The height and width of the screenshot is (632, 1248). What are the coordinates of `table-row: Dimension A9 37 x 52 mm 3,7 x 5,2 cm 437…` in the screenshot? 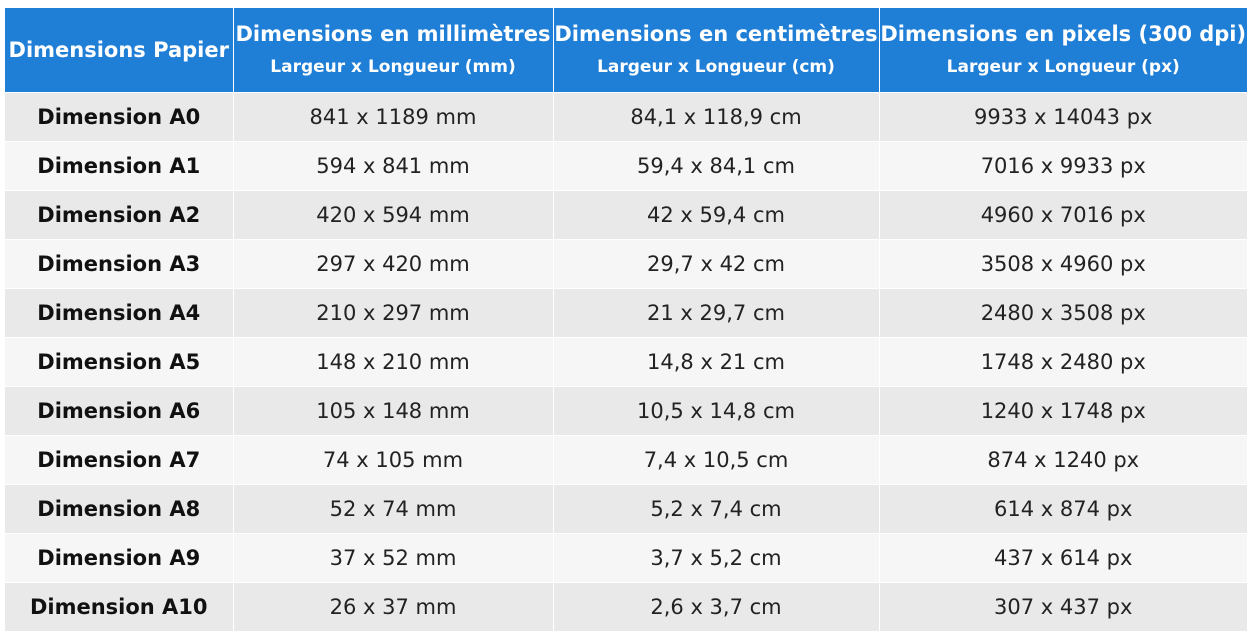 It's located at (626, 558).